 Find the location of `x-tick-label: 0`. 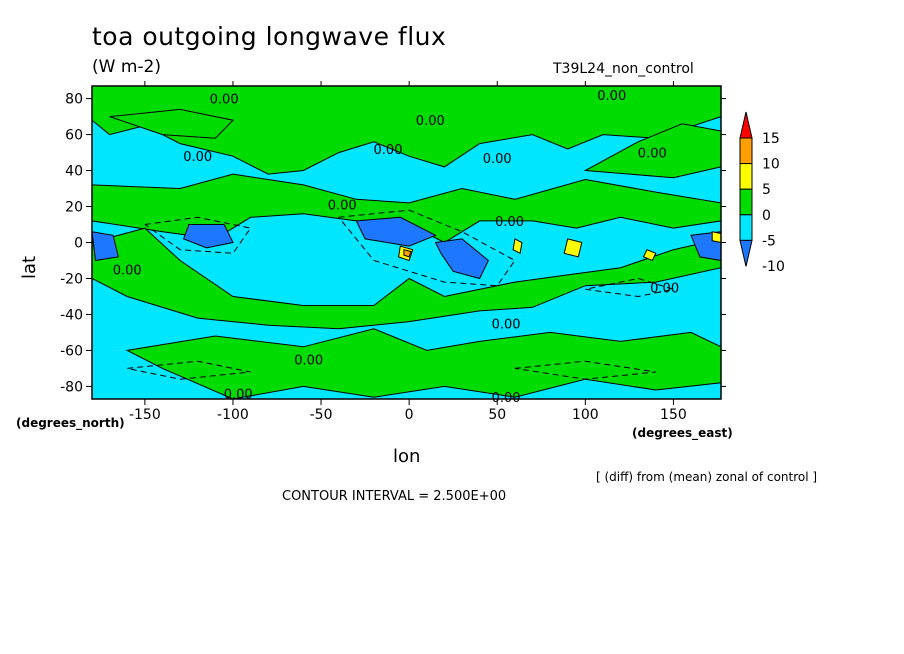

x-tick-label: 0 is located at coordinates (409, 415).